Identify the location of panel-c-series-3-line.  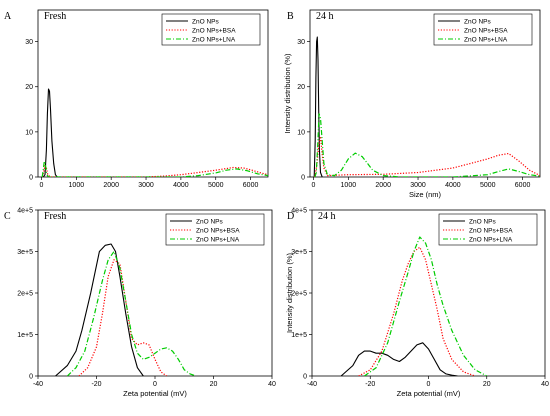
(131, 313).